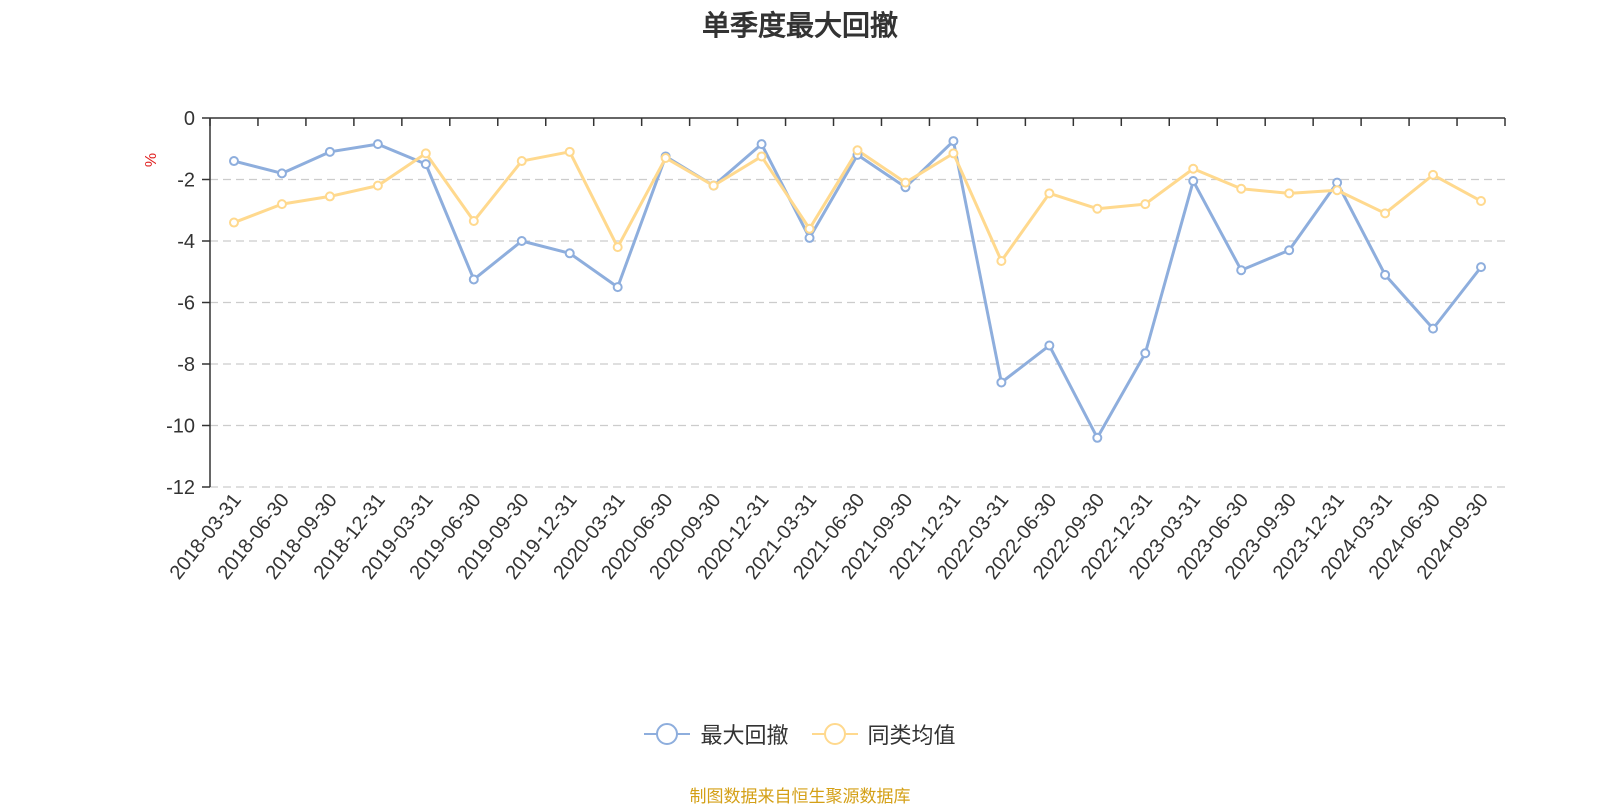  What do you see at coordinates (189, 119) in the screenshot?
I see `y-tick-label: 0` at bounding box center [189, 119].